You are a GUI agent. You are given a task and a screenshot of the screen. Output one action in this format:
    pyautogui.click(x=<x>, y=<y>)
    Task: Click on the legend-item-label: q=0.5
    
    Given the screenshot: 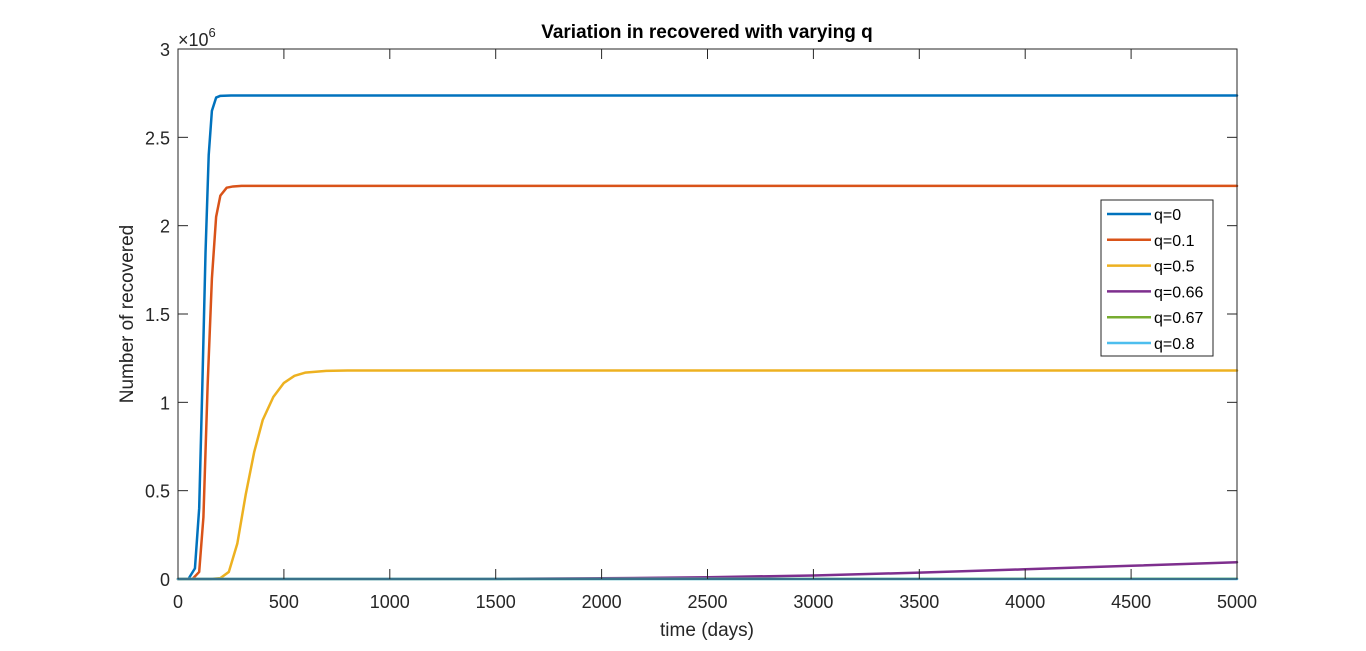 What is the action you would take?
    pyautogui.click(x=1174, y=267)
    